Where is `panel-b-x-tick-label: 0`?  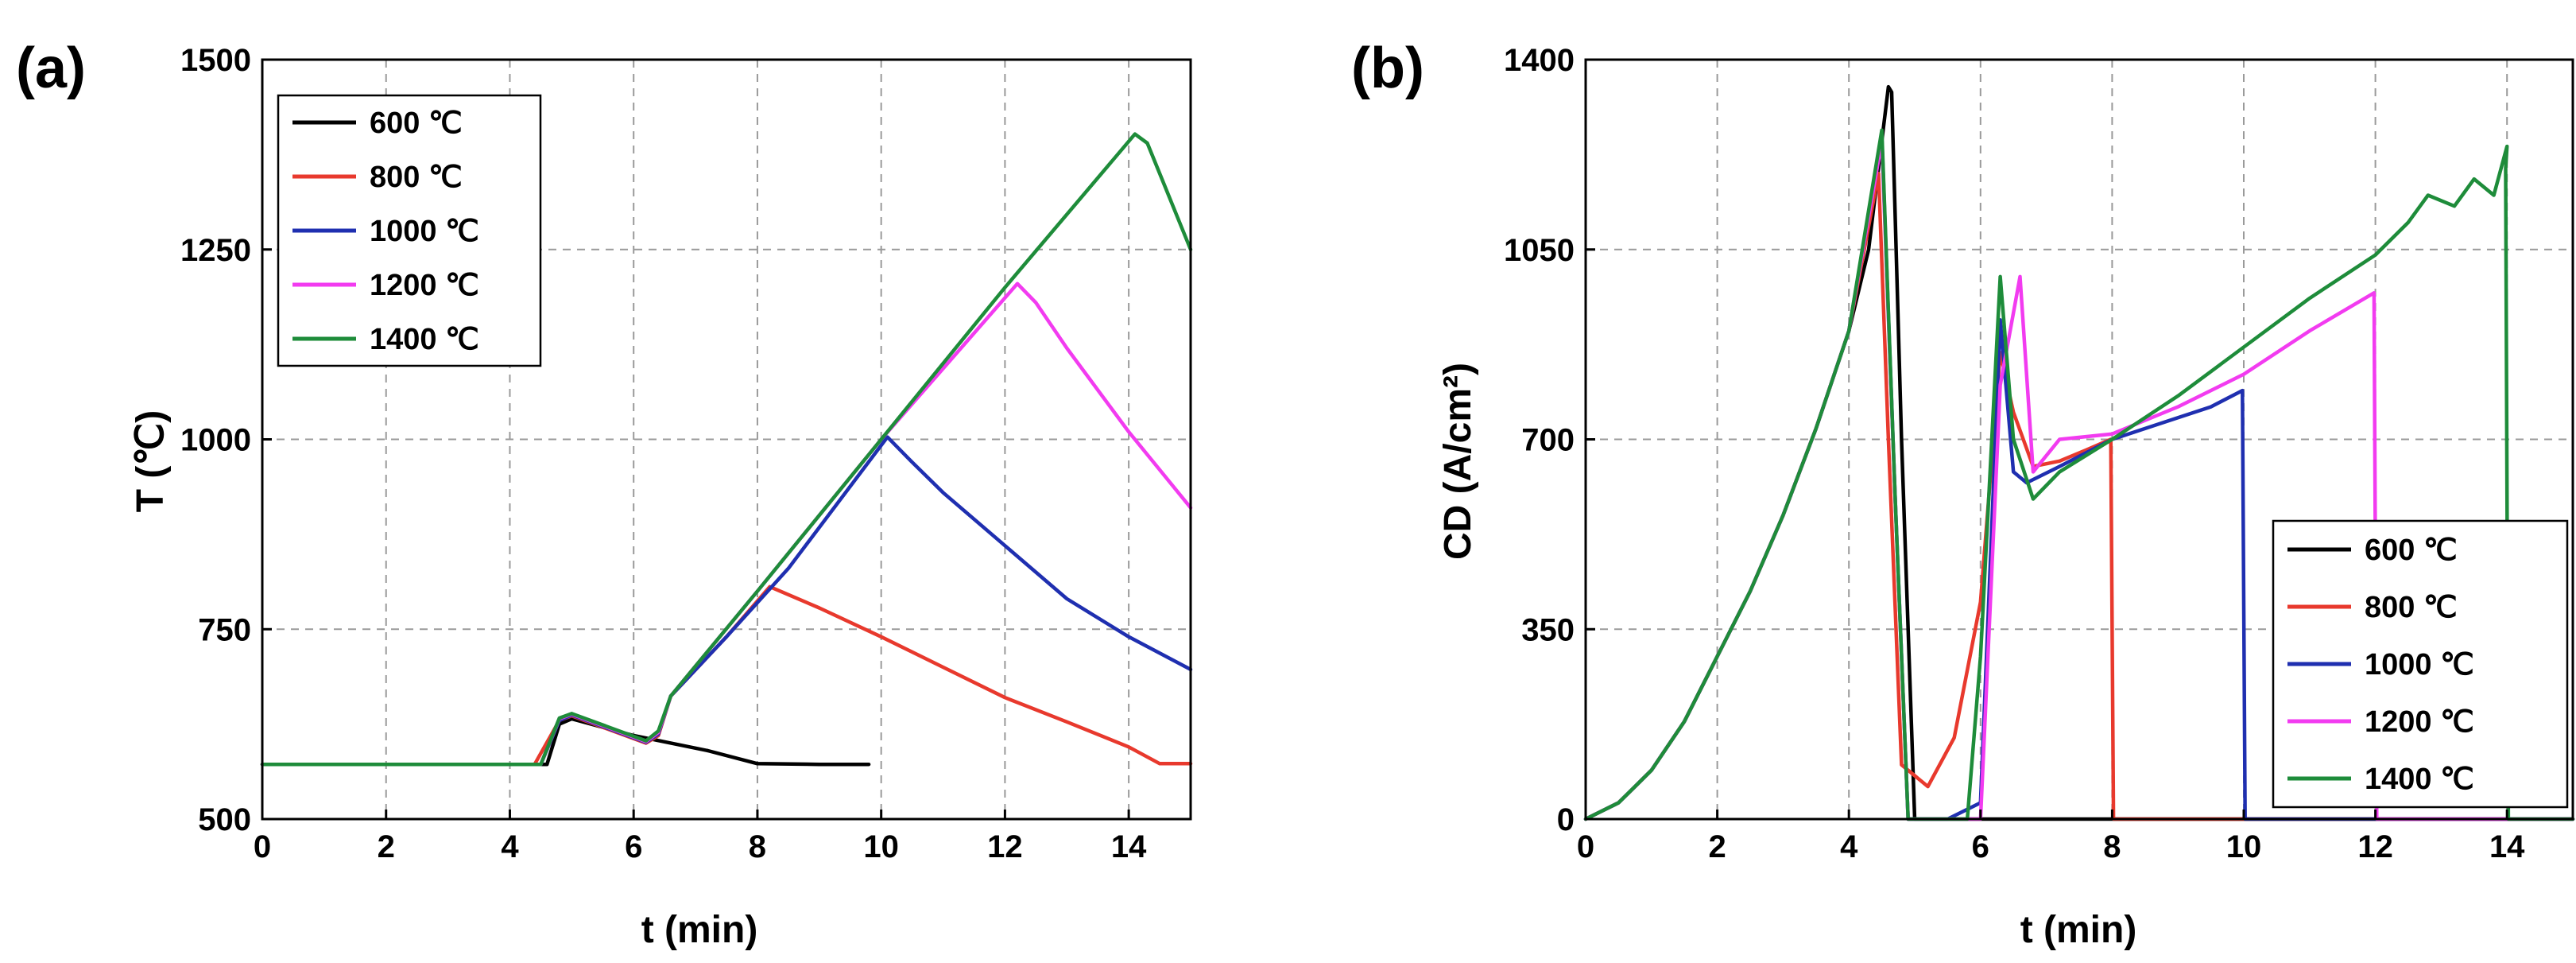
panel-b-x-tick-label: 0 is located at coordinates (1585, 846).